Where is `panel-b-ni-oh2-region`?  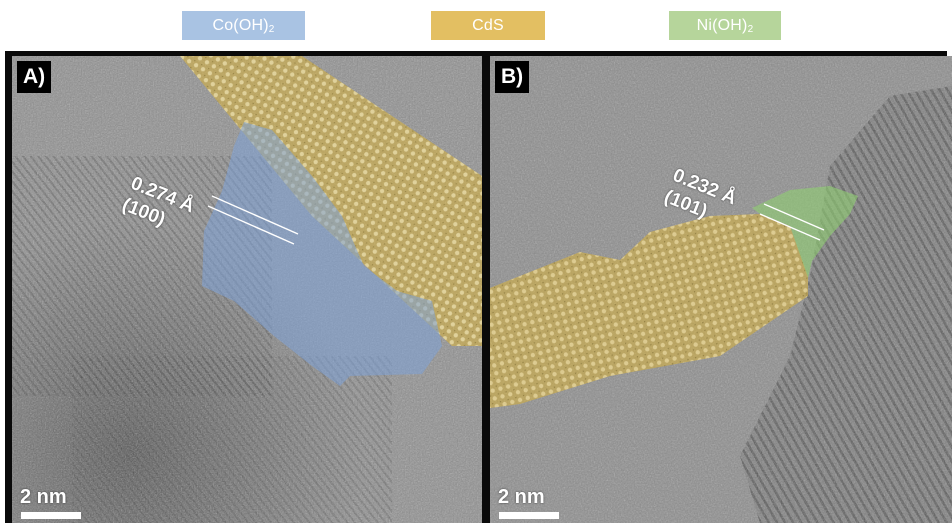
panel-b-ni-oh2-region is located at coordinates (805, 232).